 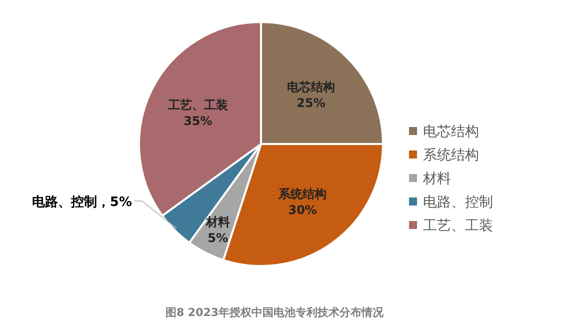 What do you see at coordinates (458, 202) in the screenshot?
I see `legend-label: 电路、控制` at bounding box center [458, 202].